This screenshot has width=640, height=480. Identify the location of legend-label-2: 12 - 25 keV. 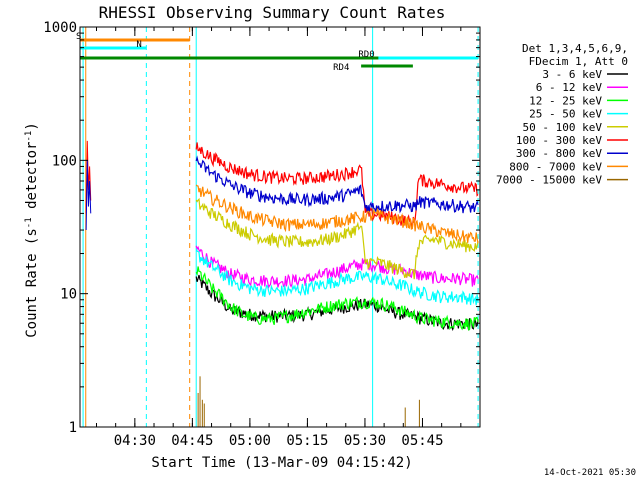
(565, 100).